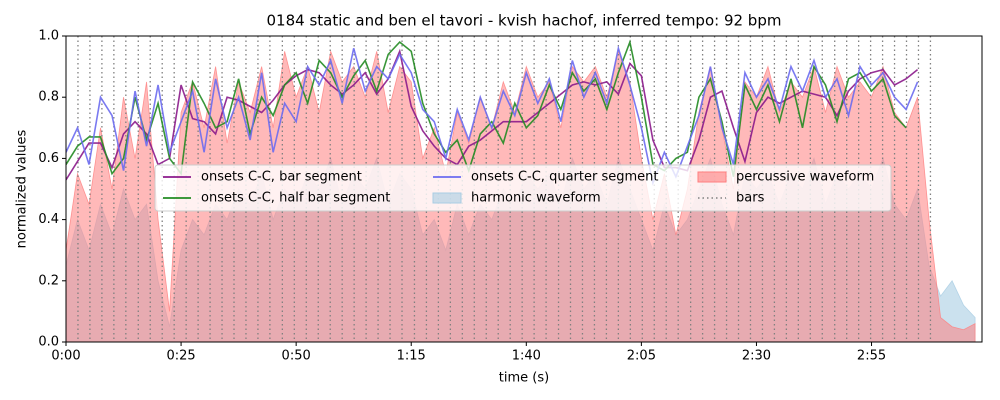 The width and height of the screenshot is (1000, 400). Describe the element at coordinates (295, 198) in the screenshot. I see `legend-label: onsets C-C, half bar segment` at that location.